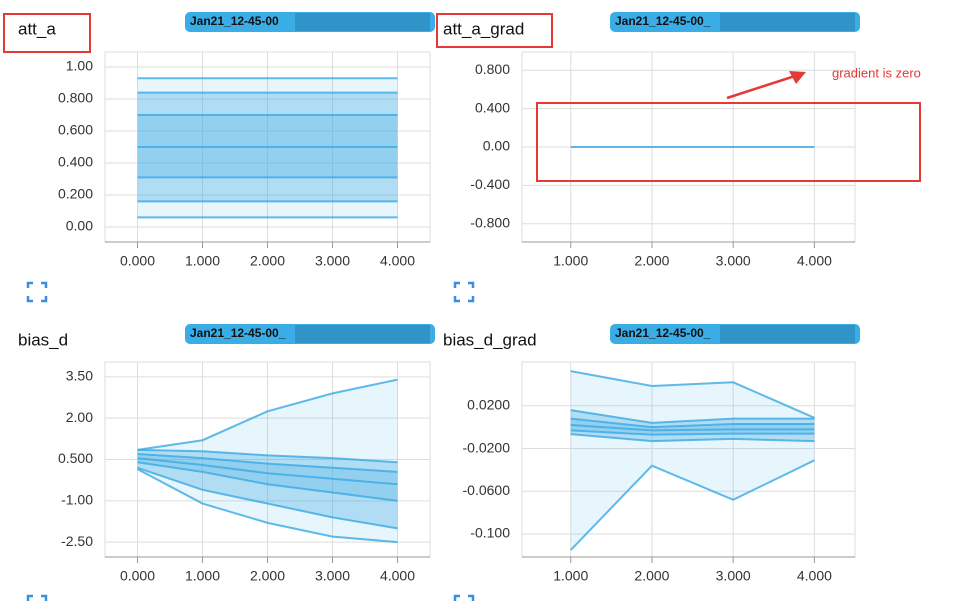 Image resolution: width=957 pixels, height=605 pixels. Describe the element at coordinates (37, 28) in the screenshot. I see `chart-title: att_a` at that location.